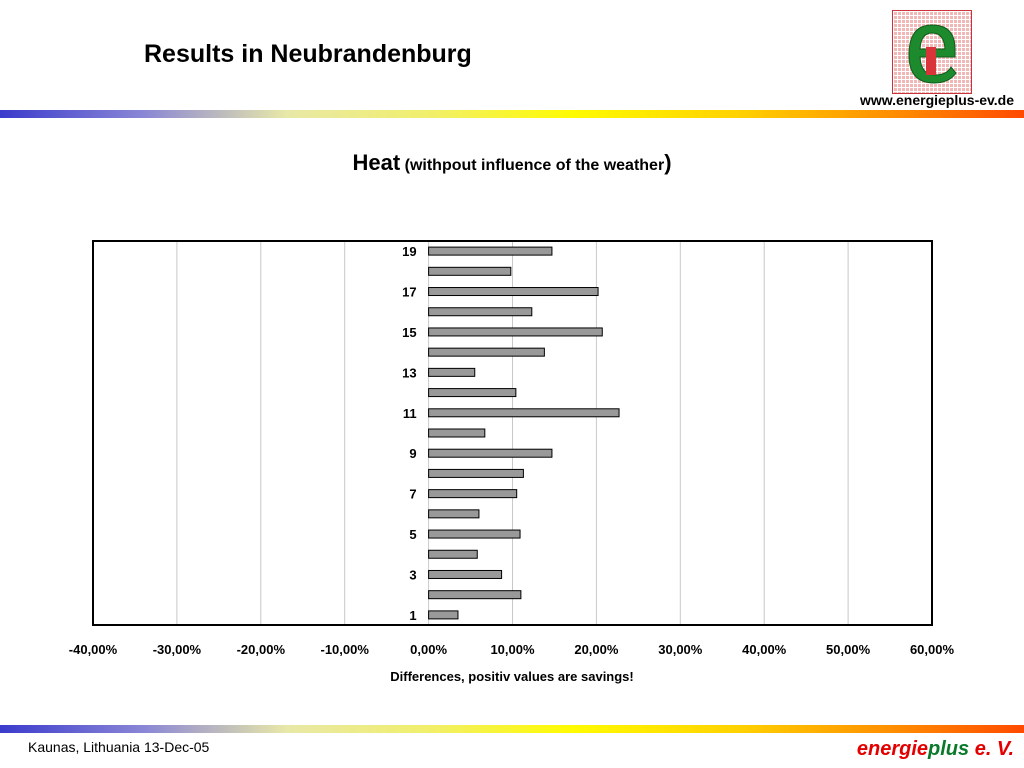  What do you see at coordinates (412, 574) in the screenshot?
I see `y-tick-label: 3` at bounding box center [412, 574].